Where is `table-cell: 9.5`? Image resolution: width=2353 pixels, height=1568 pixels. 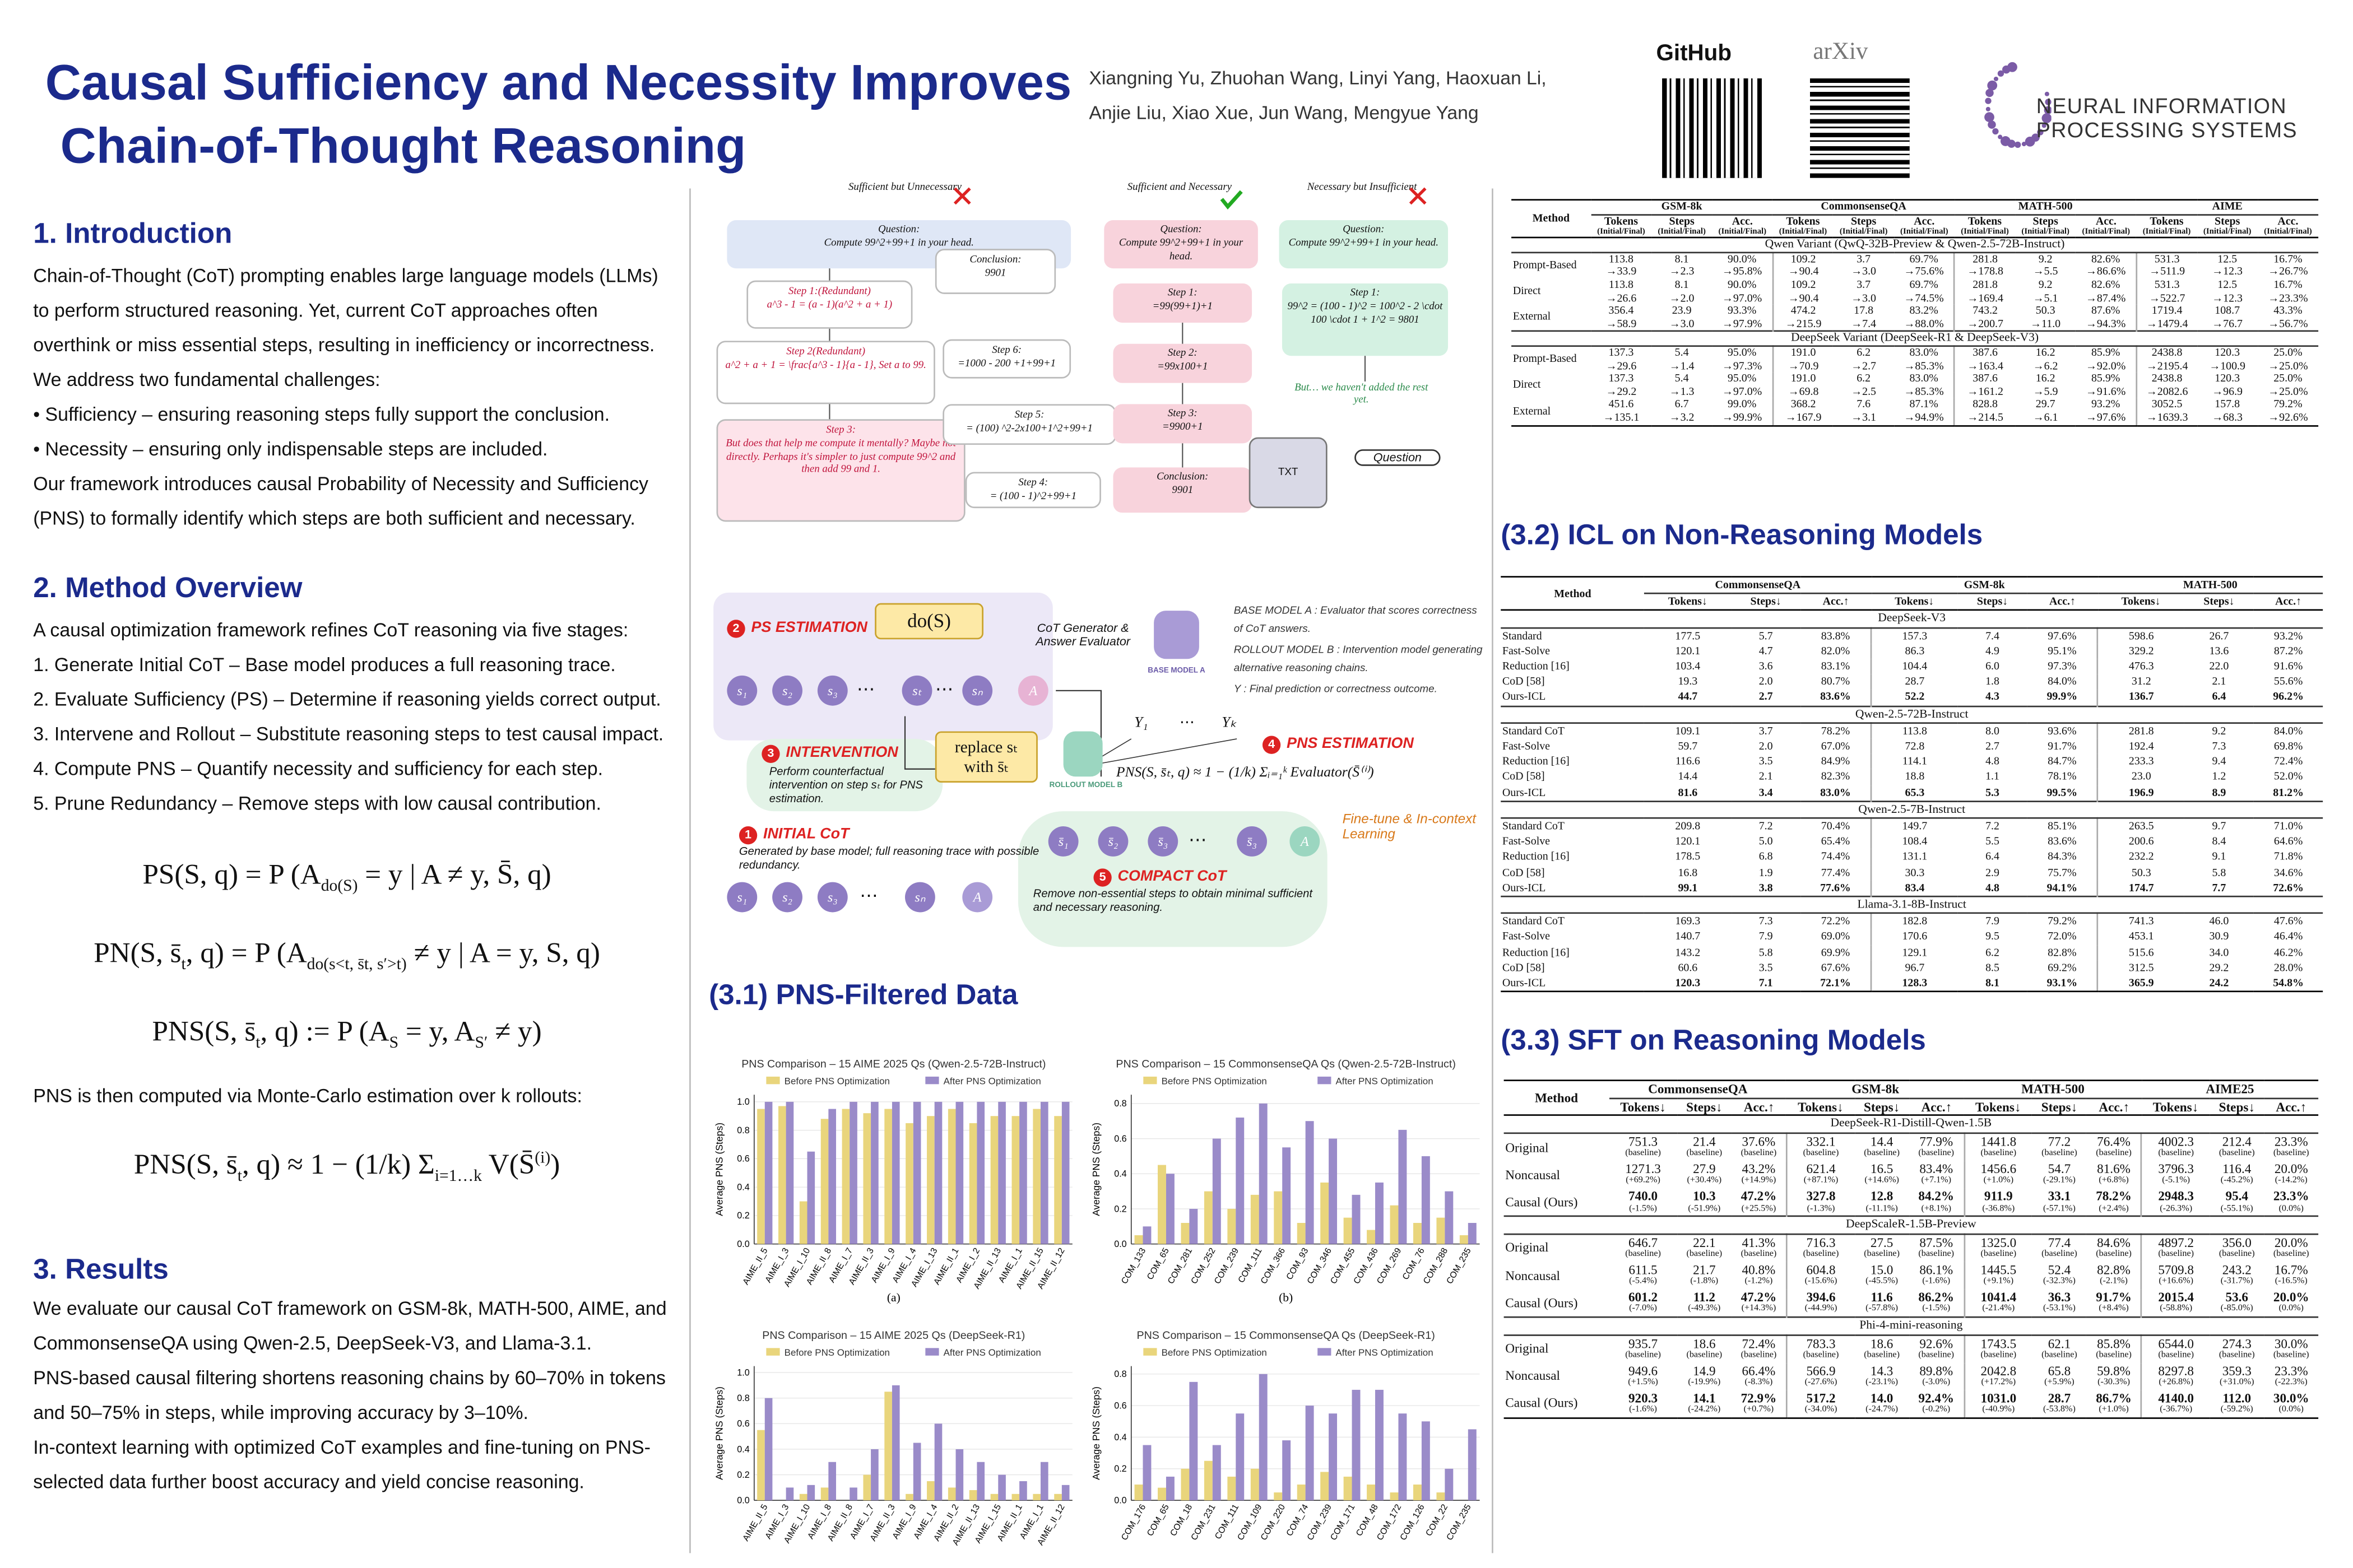 table-cell: 9.5 is located at coordinates (1992, 937).